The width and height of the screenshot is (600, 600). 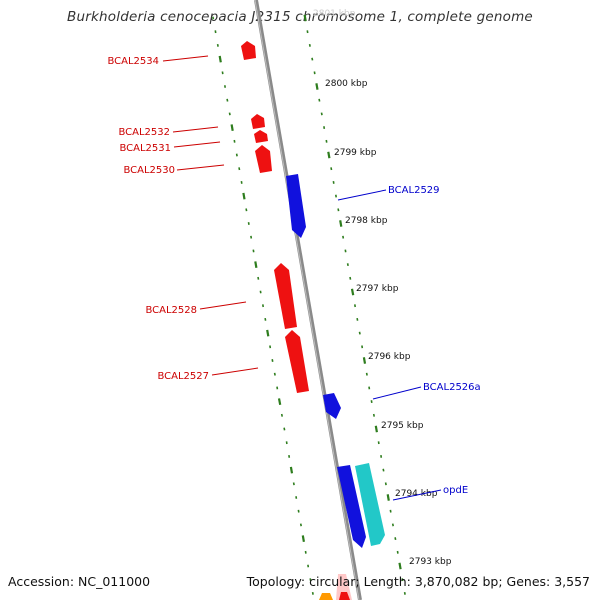 I want to click on gene-label-bcal2532: BCAL2532, so click(x=144, y=132).